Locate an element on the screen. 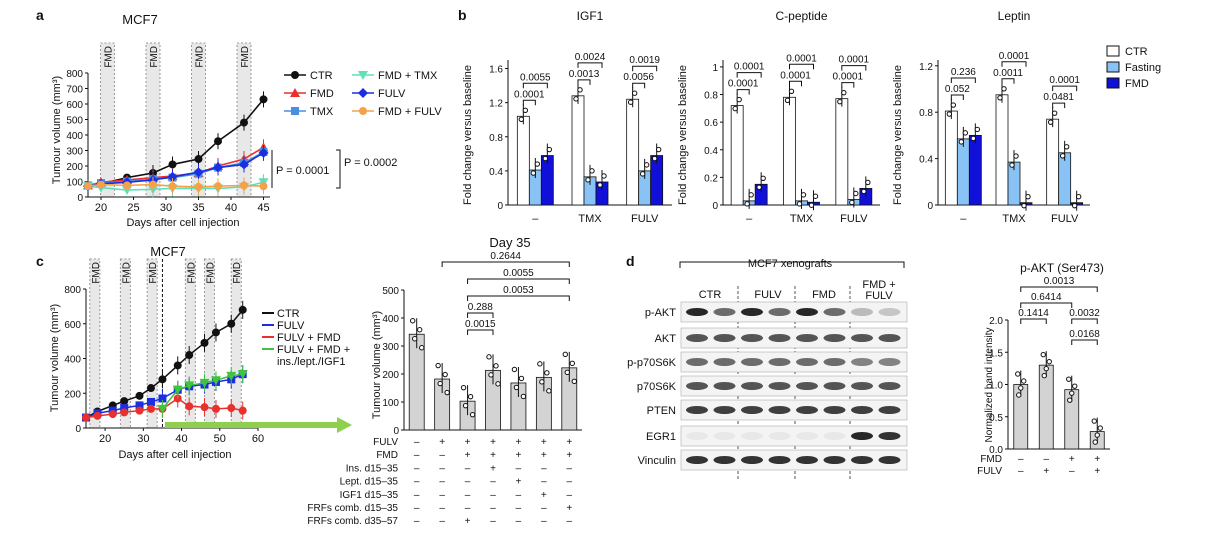 The width and height of the screenshot is (1206, 548). legend-swatch is located at coordinates (1113, 67).